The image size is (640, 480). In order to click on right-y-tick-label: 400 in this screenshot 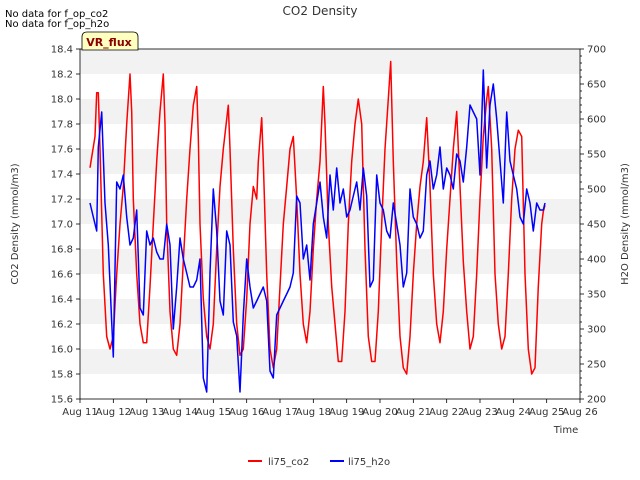, I will do `click(596, 260)`.